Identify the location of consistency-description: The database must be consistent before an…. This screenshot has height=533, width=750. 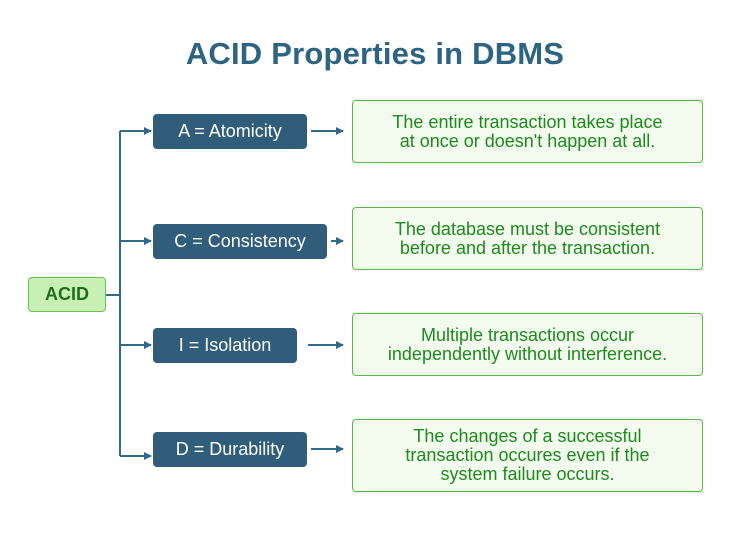
(527, 238).